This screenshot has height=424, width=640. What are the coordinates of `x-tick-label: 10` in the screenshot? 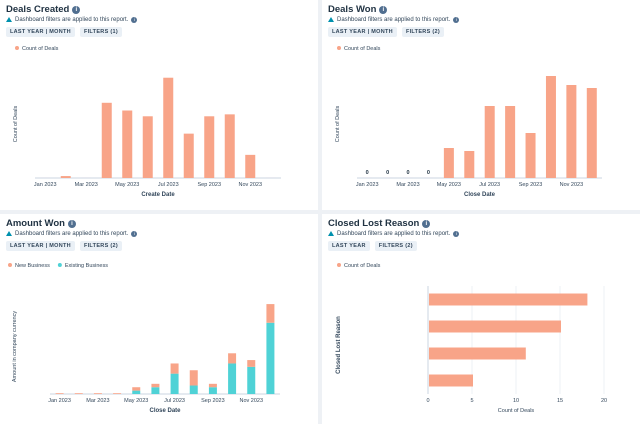 It's located at (516, 401).